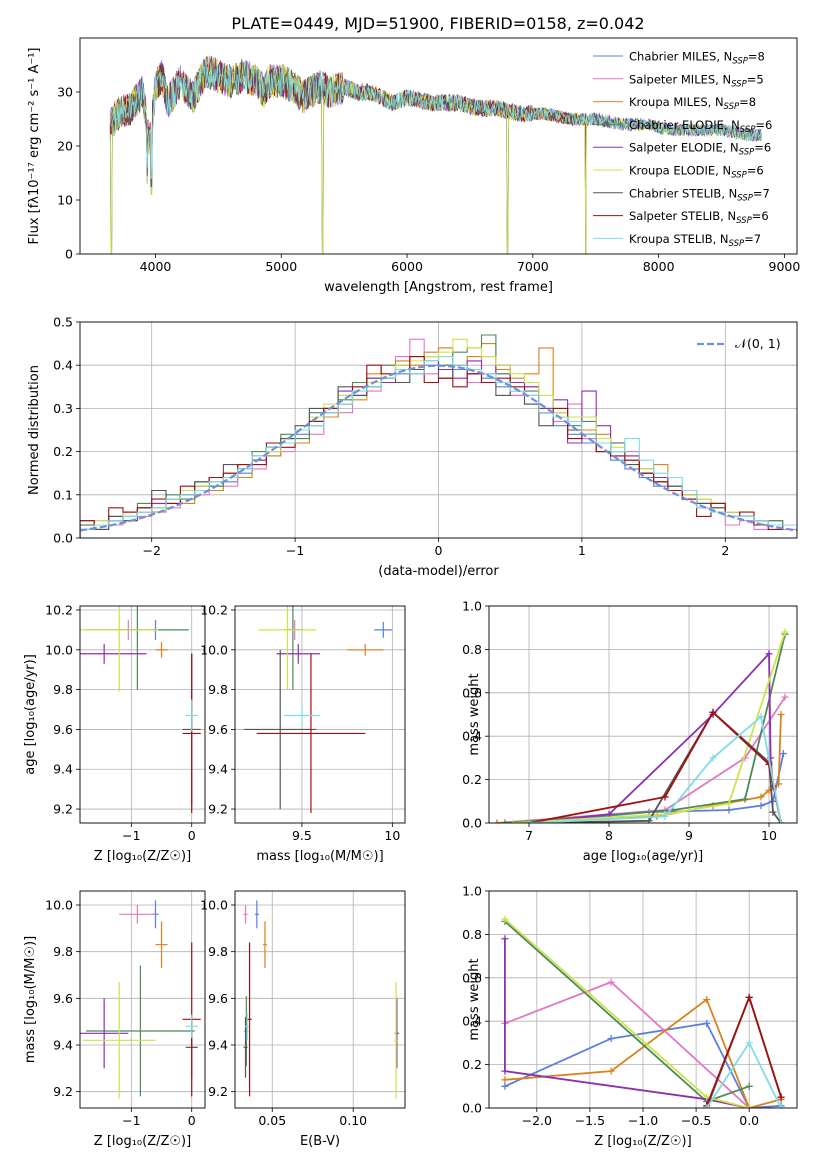 This screenshot has width=819, height=1170. What do you see at coordinates (245, 1047) in the screenshot?
I see `ebv-mass-point-chabrier-stelib` at bounding box center [245, 1047].